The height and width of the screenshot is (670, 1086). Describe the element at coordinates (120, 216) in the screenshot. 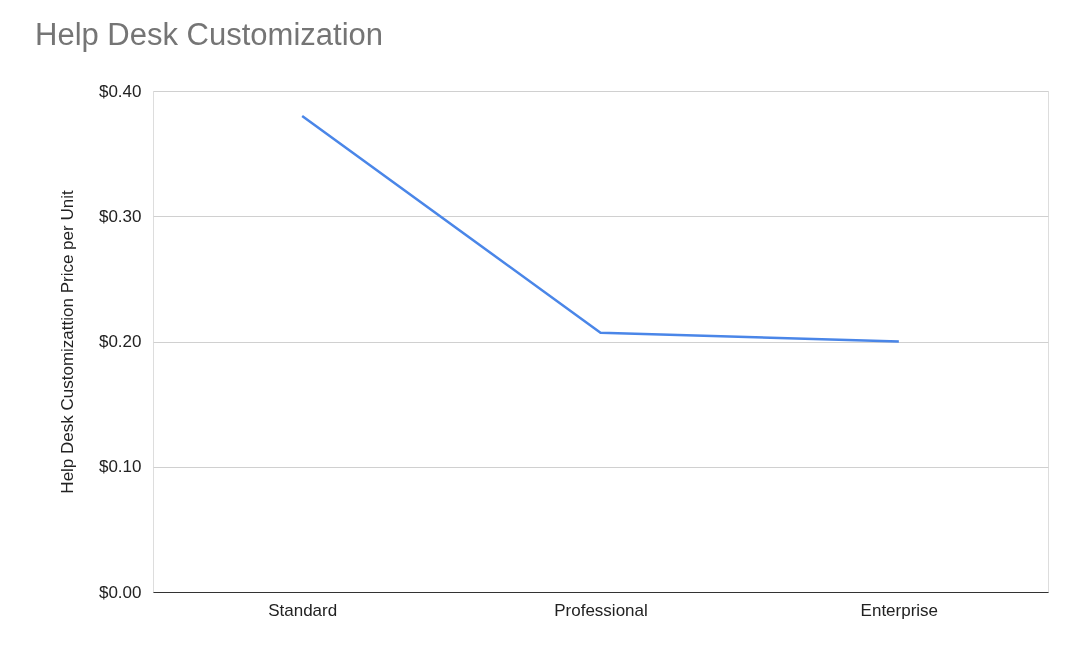

I see `y-tick-label: $0.30` at that location.